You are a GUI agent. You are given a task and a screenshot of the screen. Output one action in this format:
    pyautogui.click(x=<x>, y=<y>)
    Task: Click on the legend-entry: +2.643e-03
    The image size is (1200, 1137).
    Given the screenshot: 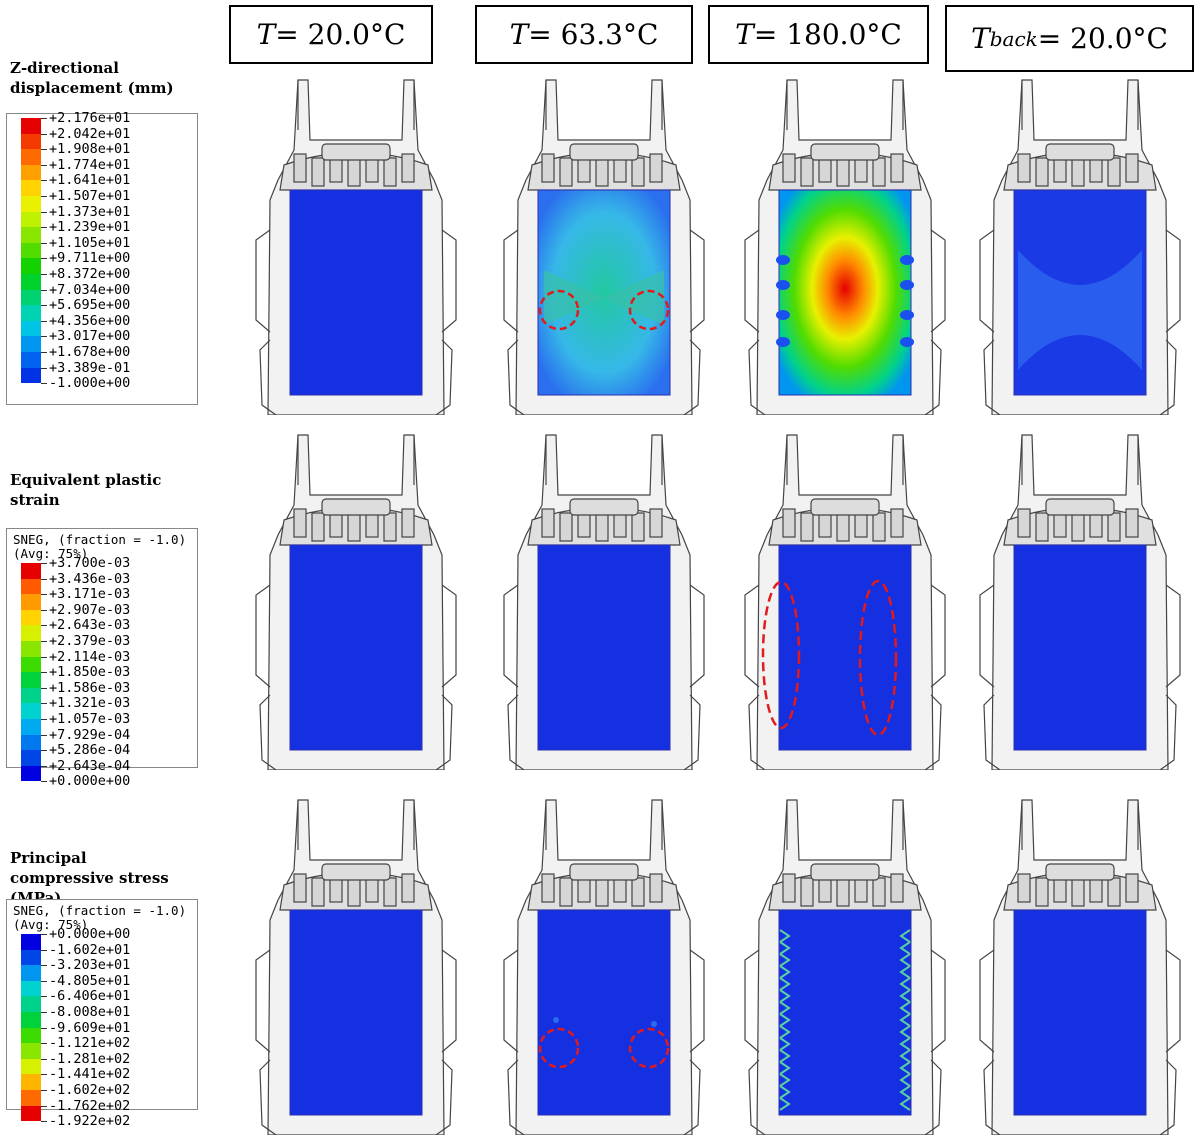 What is the action you would take?
    pyautogui.click(x=102, y=629)
    